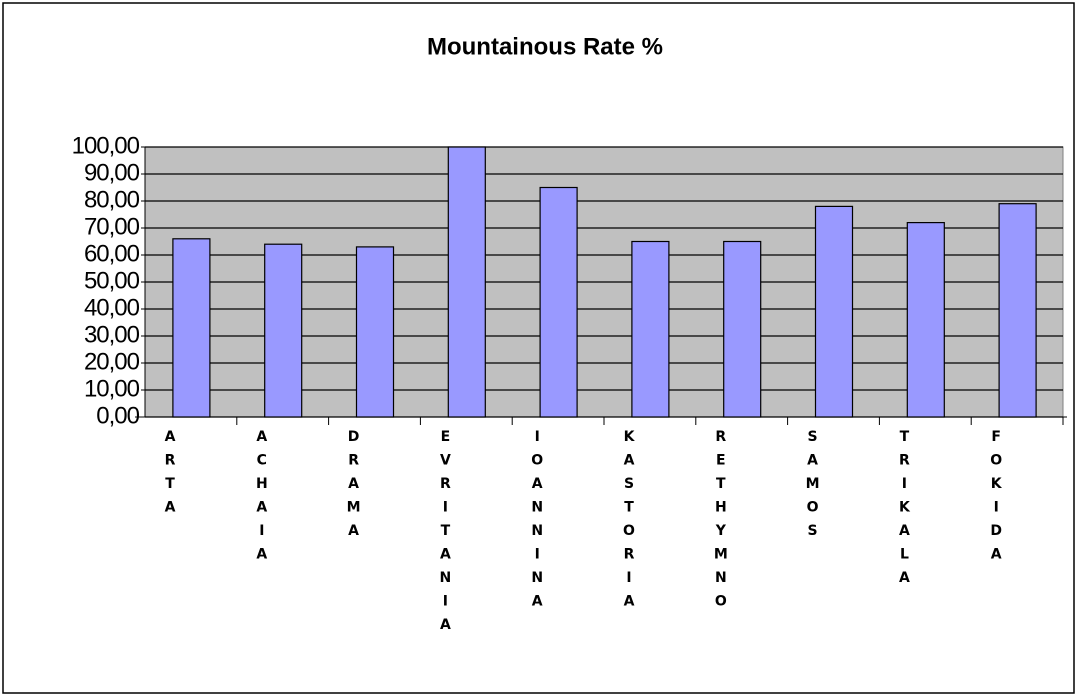 The image size is (1077, 696). What do you see at coordinates (112, 307) in the screenshot?
I see `y-tick-label: 40,00` at bounding box center [112, 307].